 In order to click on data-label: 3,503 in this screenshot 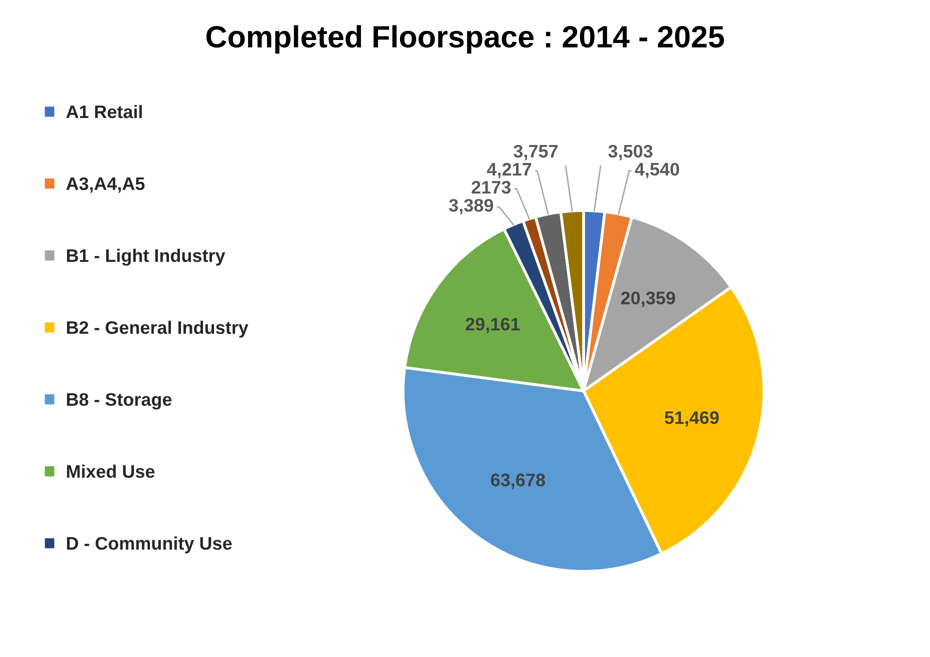, I will do `click(630, 152)`.